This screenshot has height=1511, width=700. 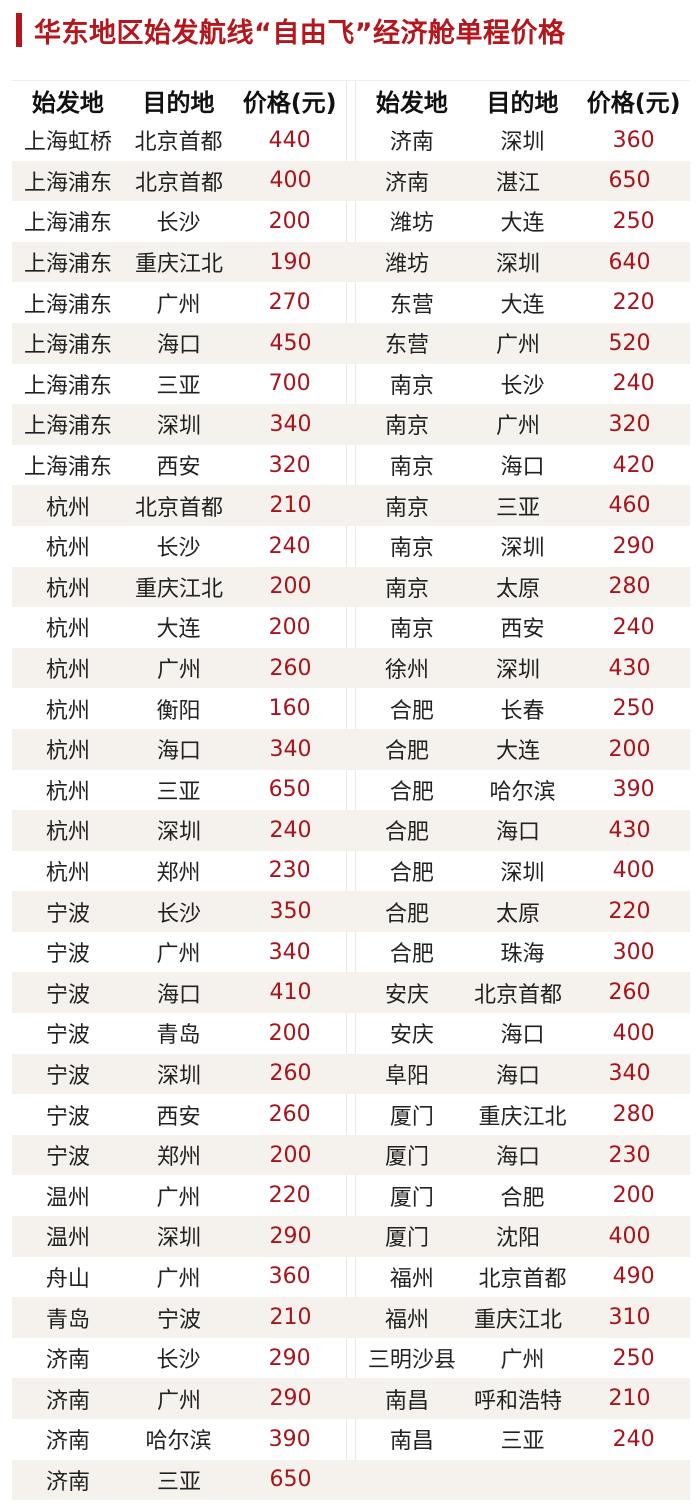 What do you see at coordinates (289, 871) in the screenshot?
I see `price-cell: 230` at bounding box center [289, 871].